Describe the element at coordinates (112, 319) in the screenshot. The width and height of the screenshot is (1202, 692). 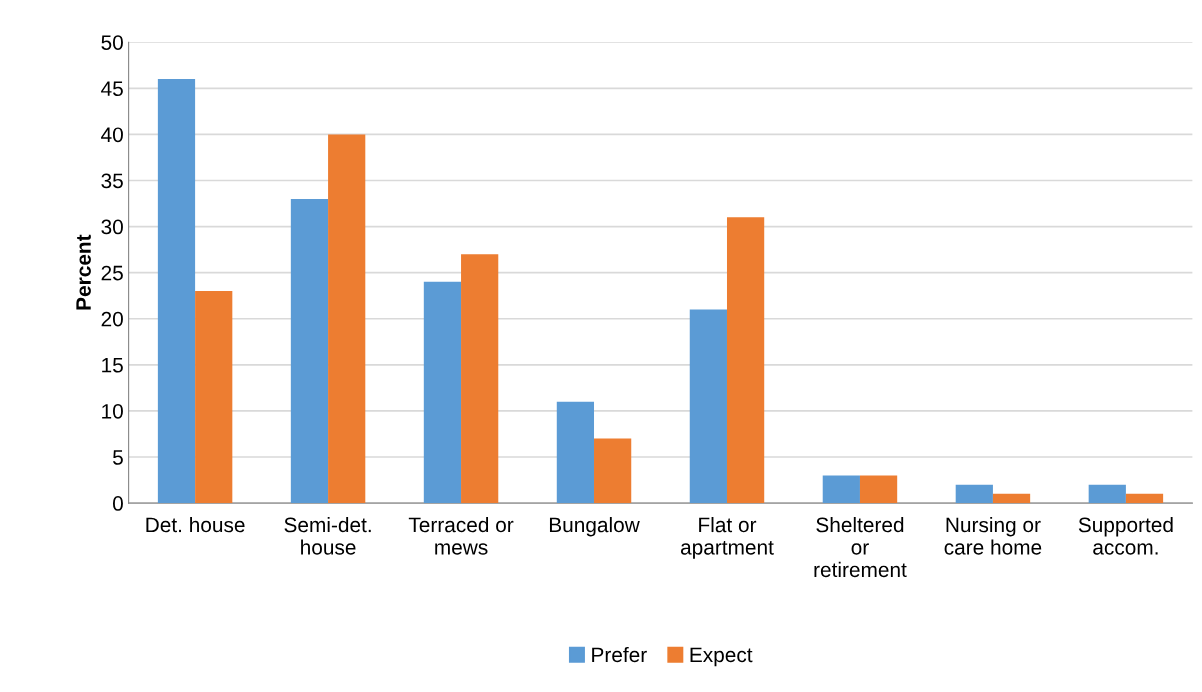
I see `y-tick-label: 20` at that location.